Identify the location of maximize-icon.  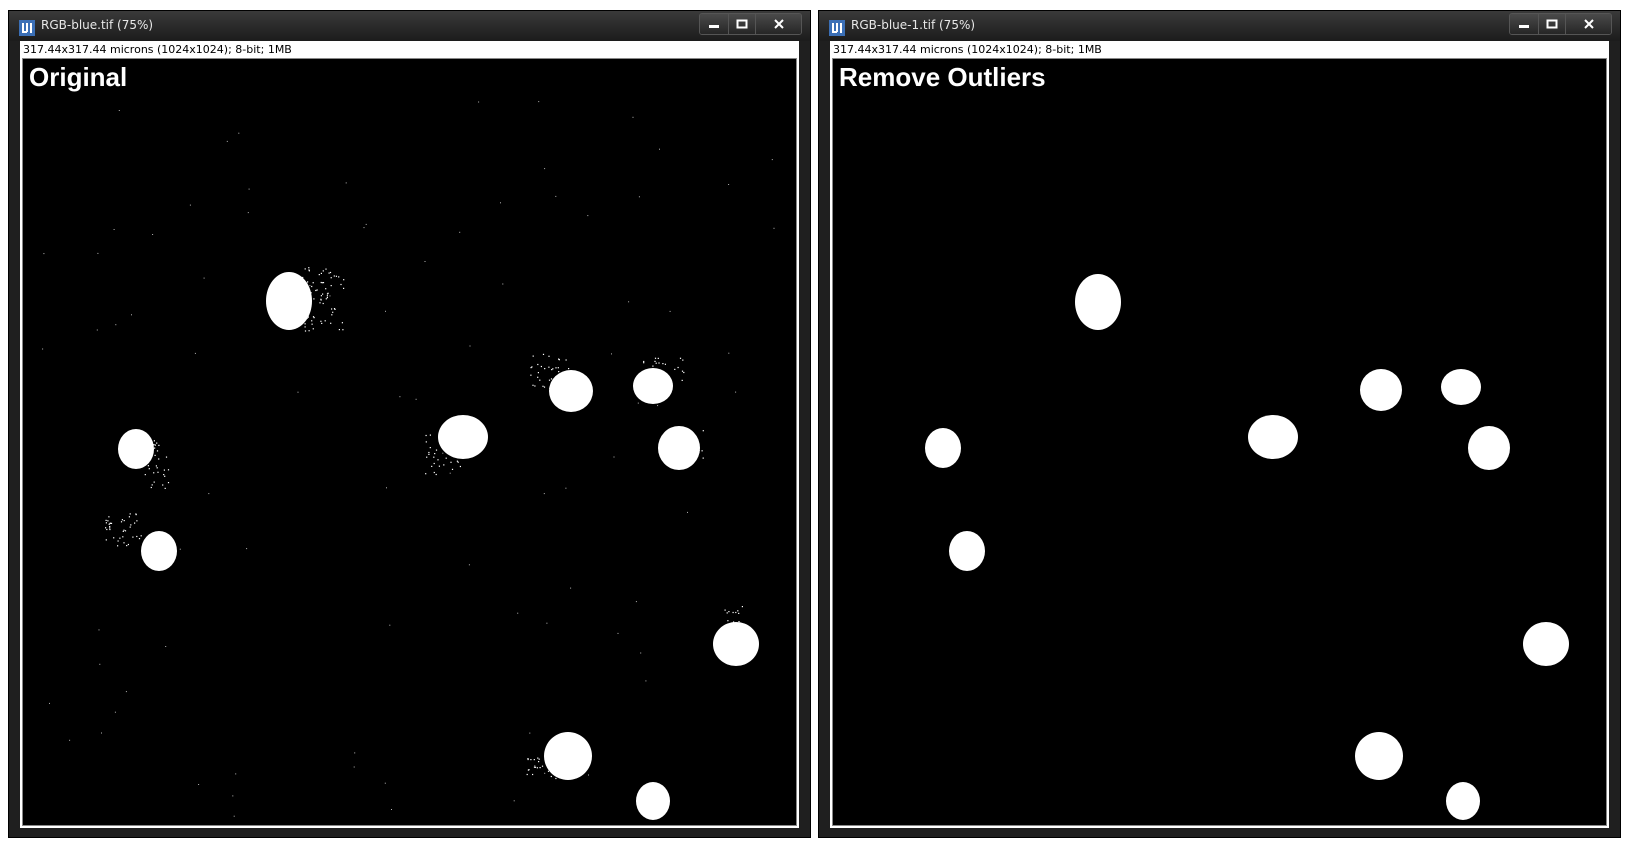
(742, 24).